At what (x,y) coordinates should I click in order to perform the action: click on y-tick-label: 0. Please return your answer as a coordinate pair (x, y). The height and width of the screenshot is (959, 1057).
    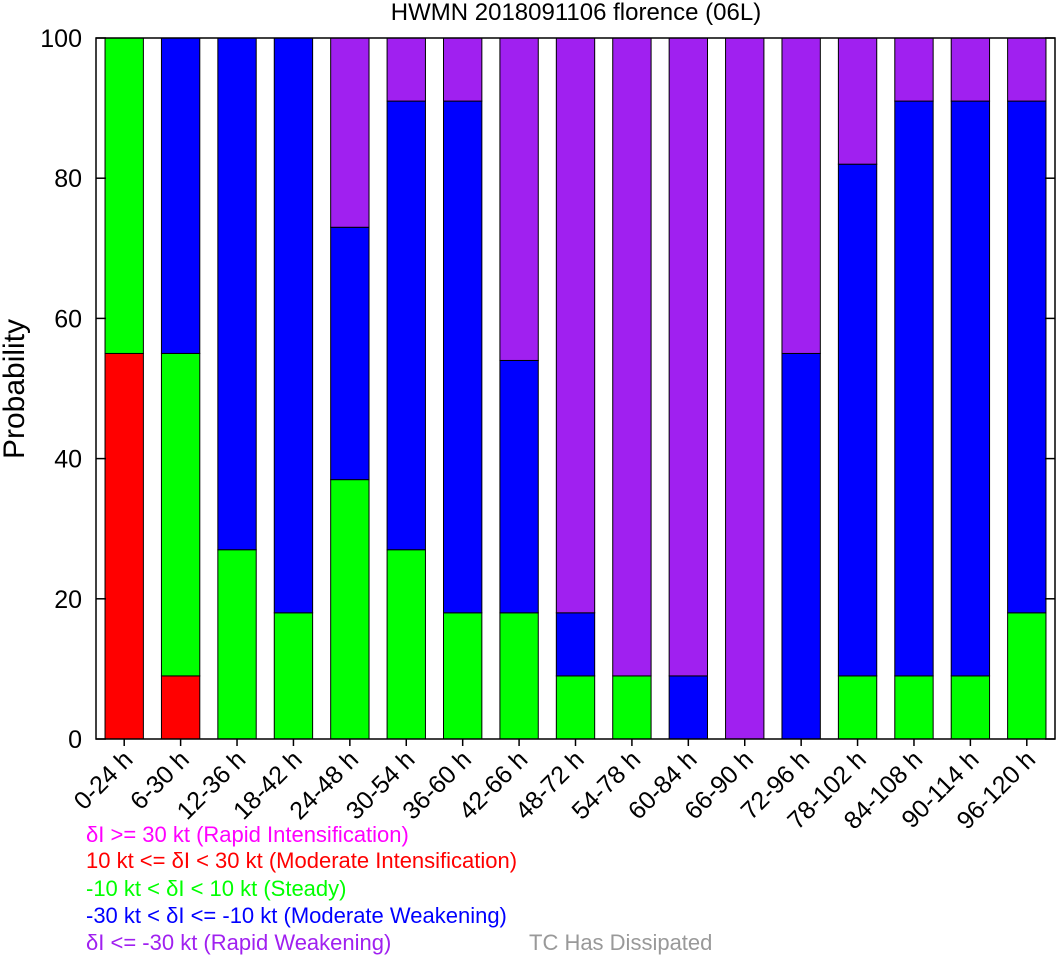
    Looking at the image, I should click on (75, 740).